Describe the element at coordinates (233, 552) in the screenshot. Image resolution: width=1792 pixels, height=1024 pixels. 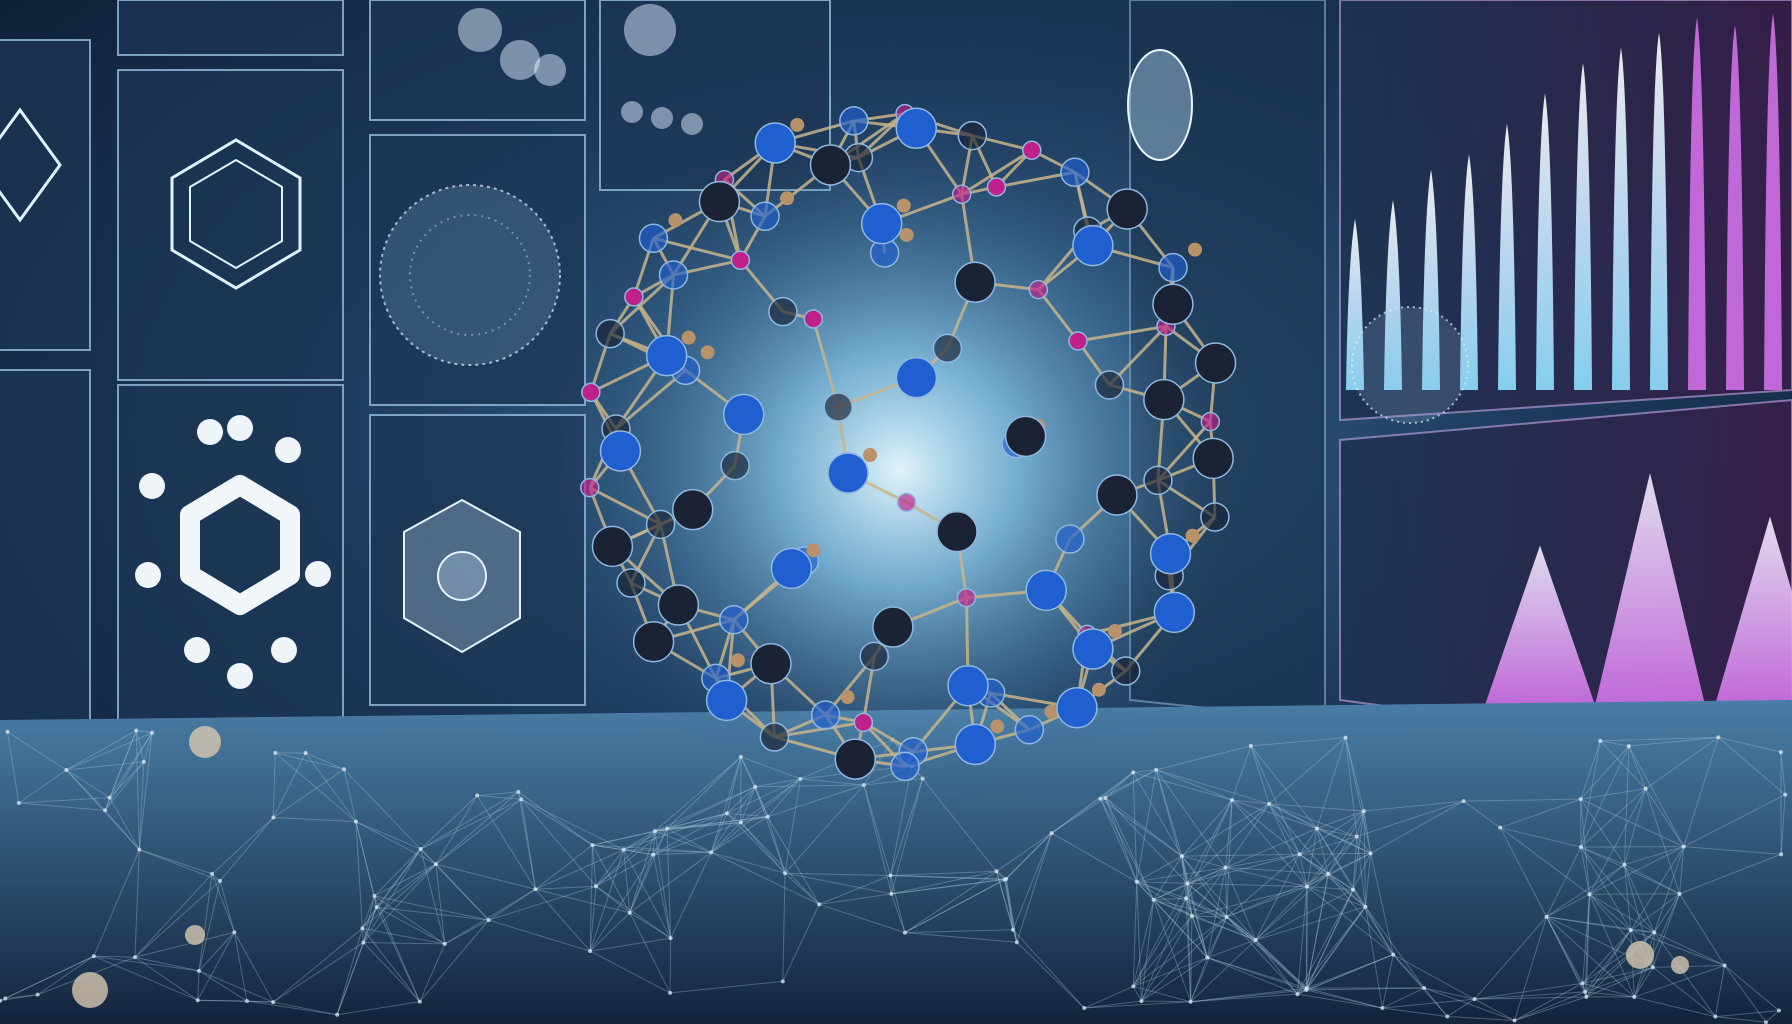
I see `molecule-ring-icon` at that location.